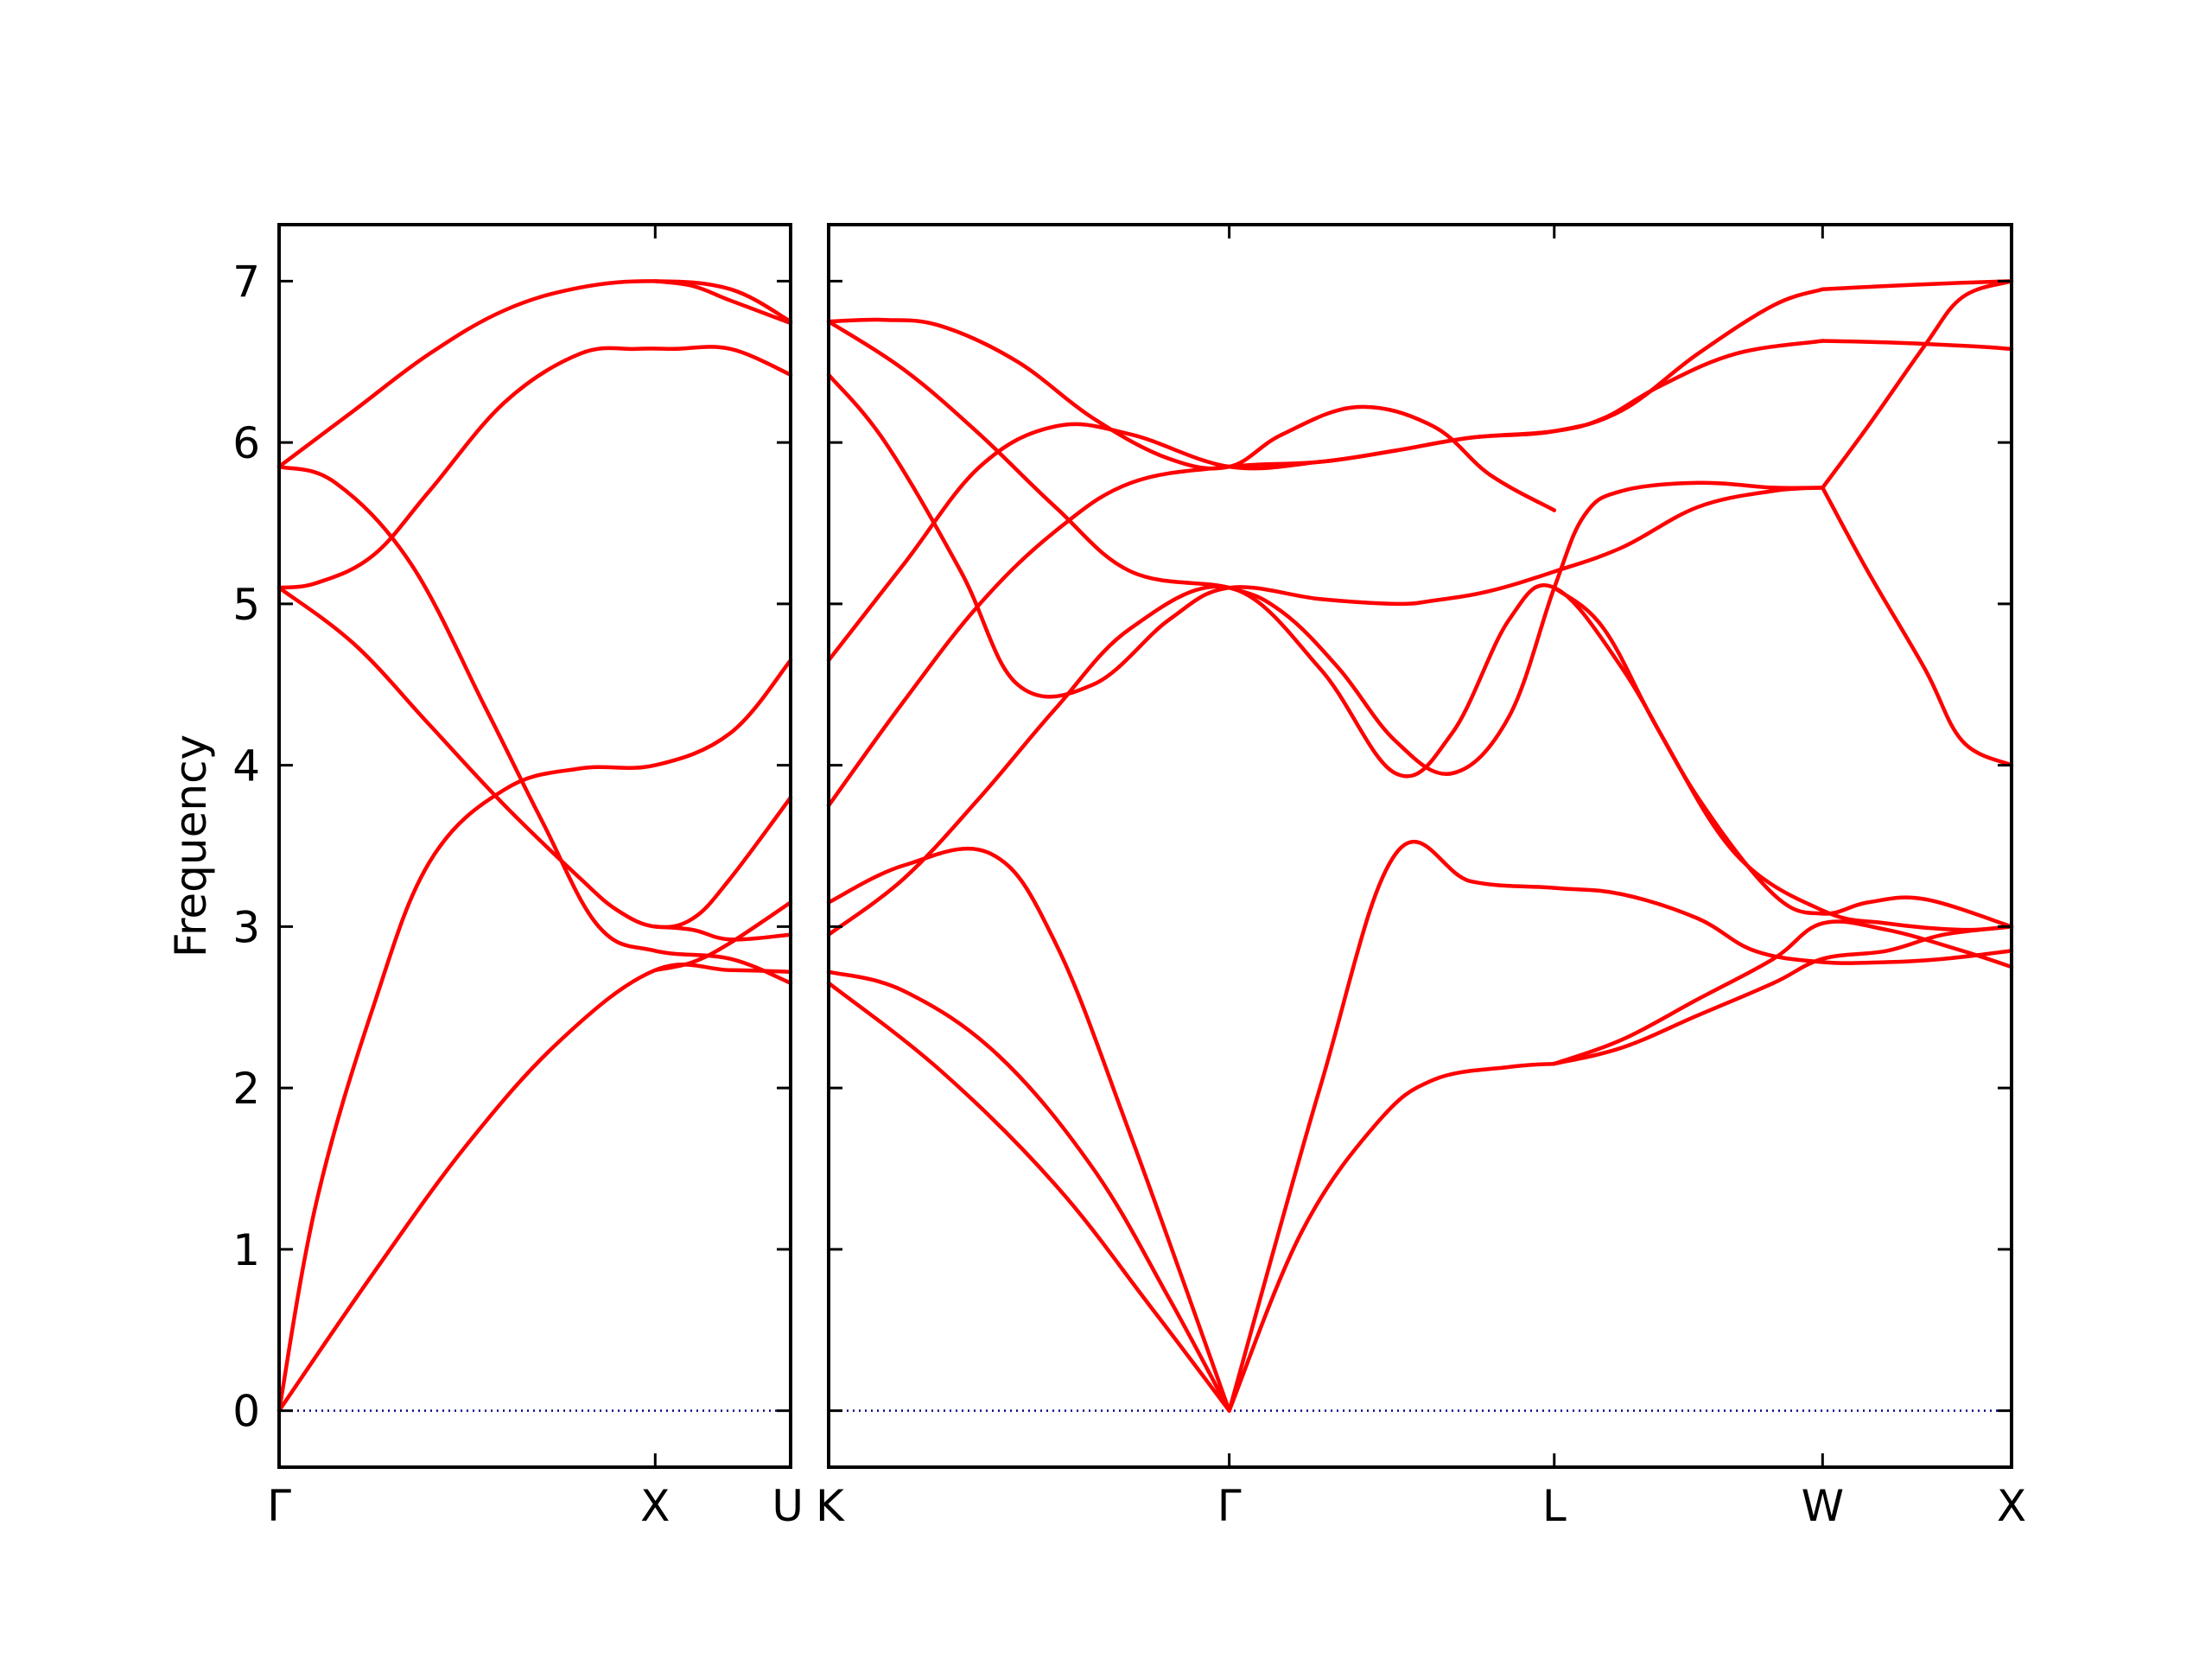 This screenshot has width=2212, height=1659. What do you see at coordinates (246, 282) in the screenshot?
I see `y-tick-label: 7` at bounding box center [246, 282].